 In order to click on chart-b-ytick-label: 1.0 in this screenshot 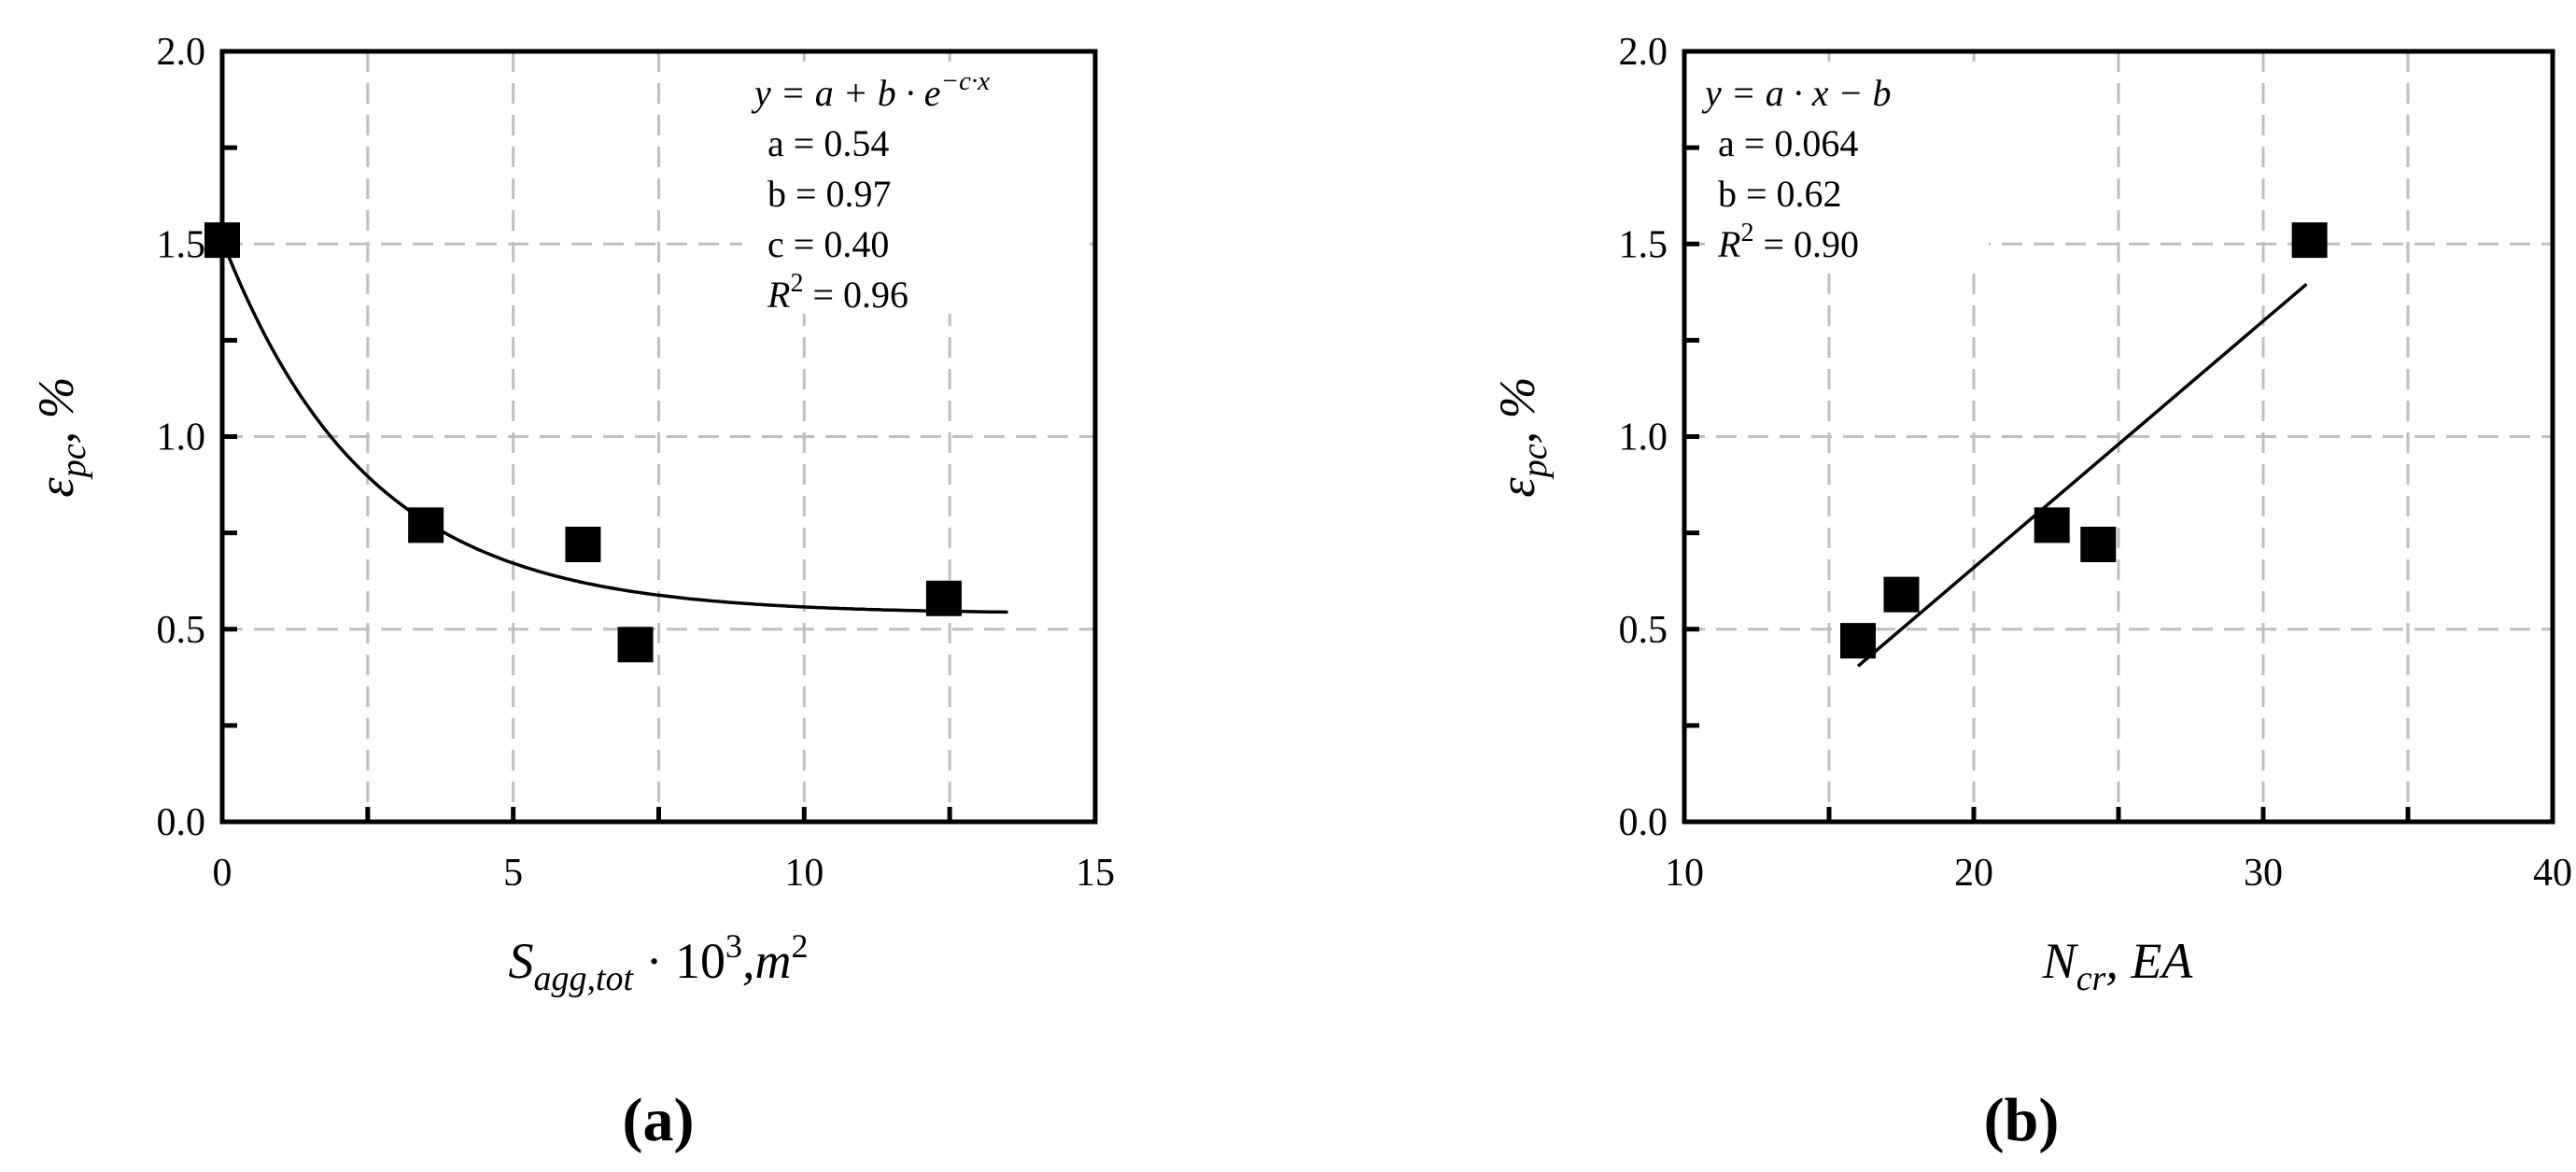, I will do `click(1643, 438)`.